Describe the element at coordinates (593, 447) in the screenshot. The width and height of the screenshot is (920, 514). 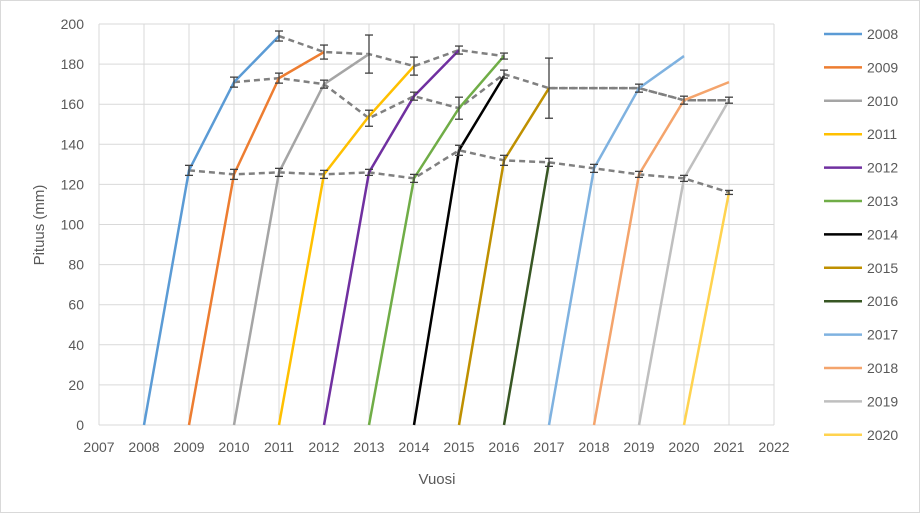
I see `x-tick-label: 2018` at that location.